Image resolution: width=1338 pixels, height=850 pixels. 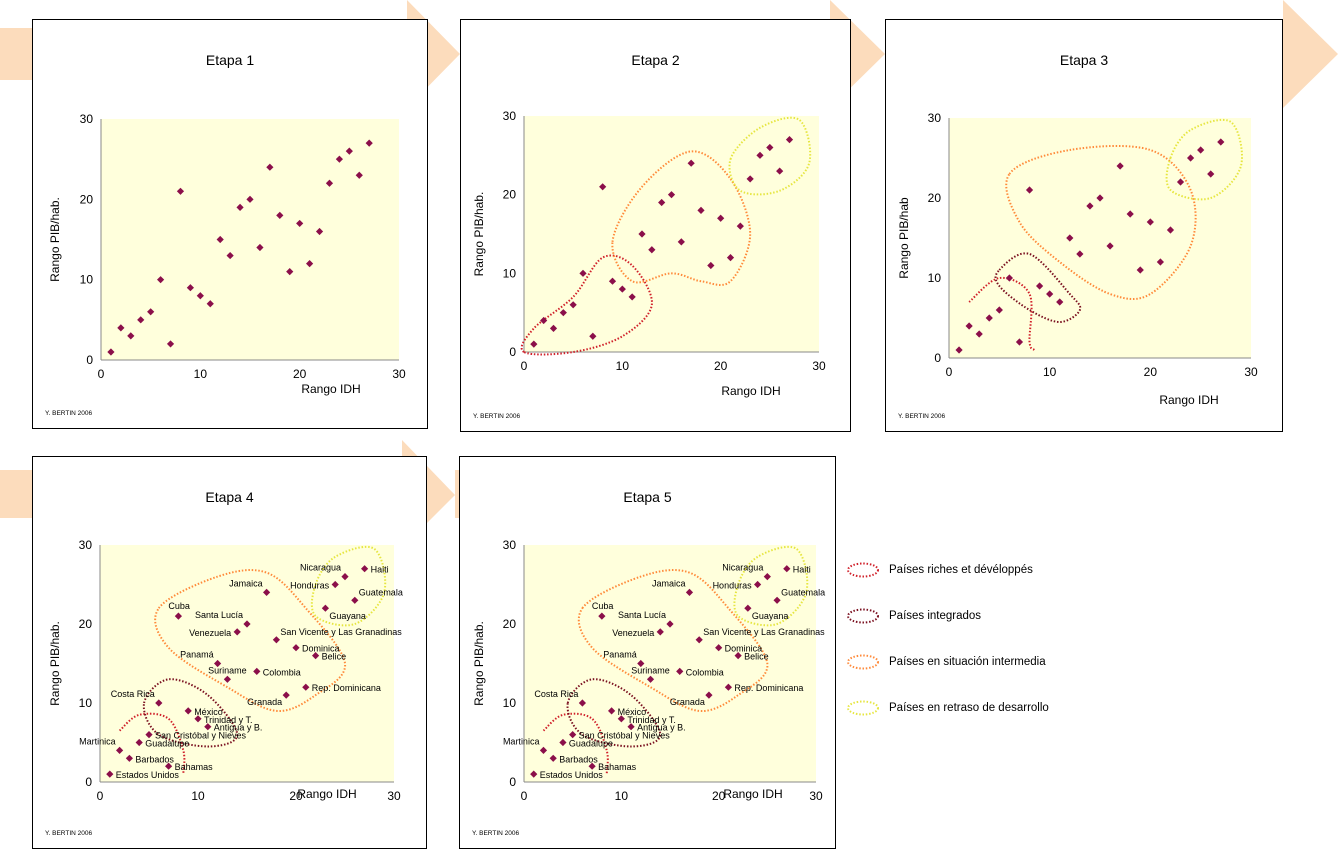 I want to click on point-label: Trinidad y T., so click(x=228, y=720).